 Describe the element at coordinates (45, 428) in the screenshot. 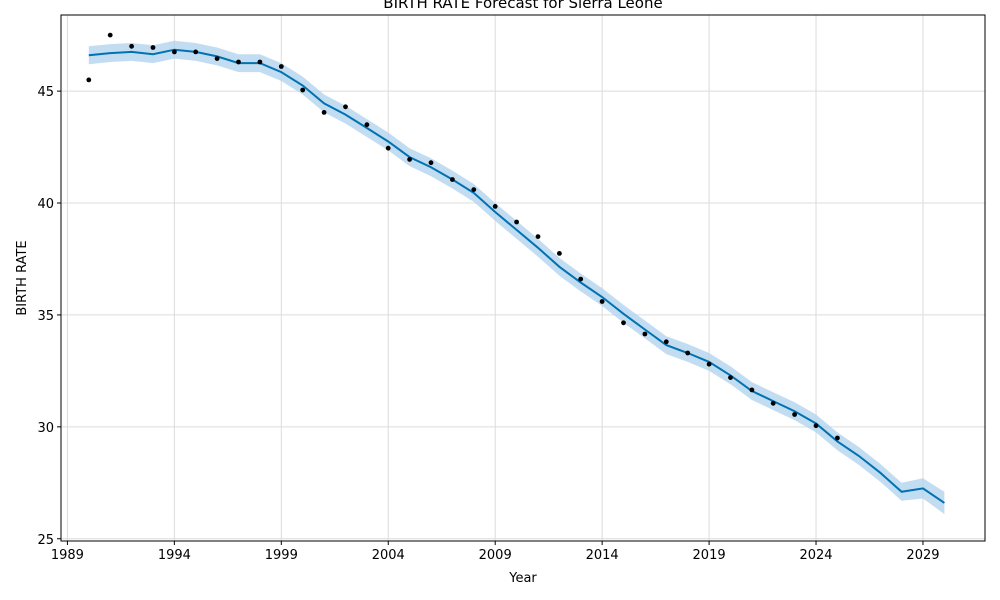

I see `y-tick-label: 30` at that location.